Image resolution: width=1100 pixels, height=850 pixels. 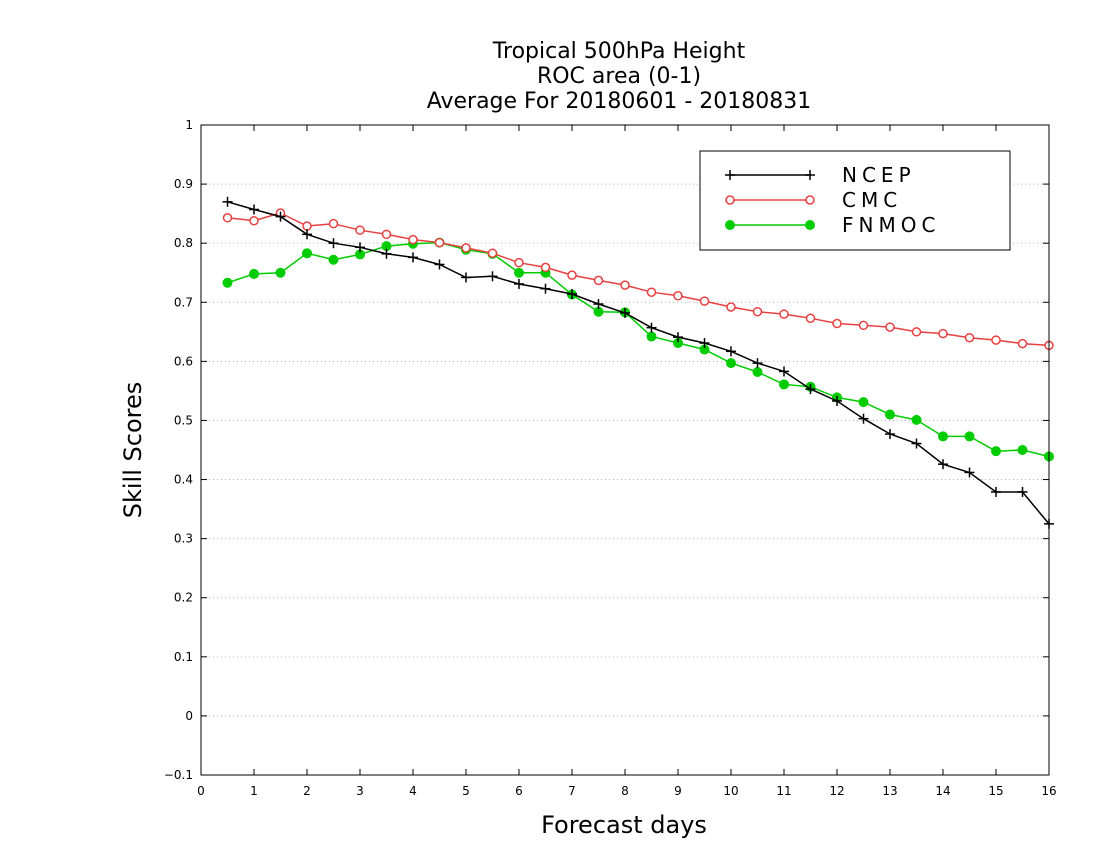 I want to click on legend-label: NCEP, so click(x=879, y=175).